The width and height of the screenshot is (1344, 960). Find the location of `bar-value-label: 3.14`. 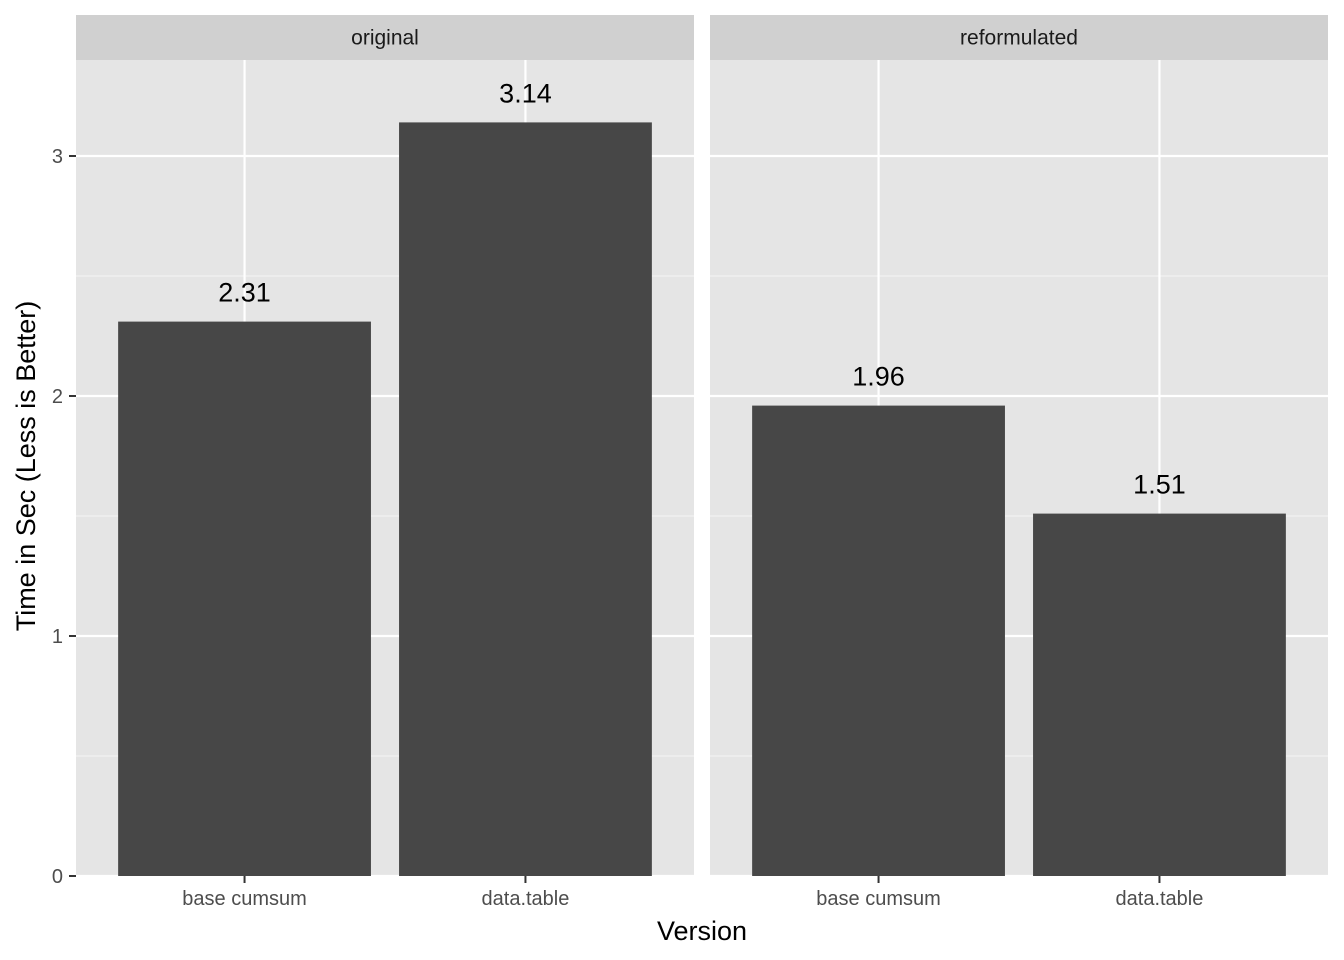

bar-value-label: 3.14 is located at coordinates (525, 93).